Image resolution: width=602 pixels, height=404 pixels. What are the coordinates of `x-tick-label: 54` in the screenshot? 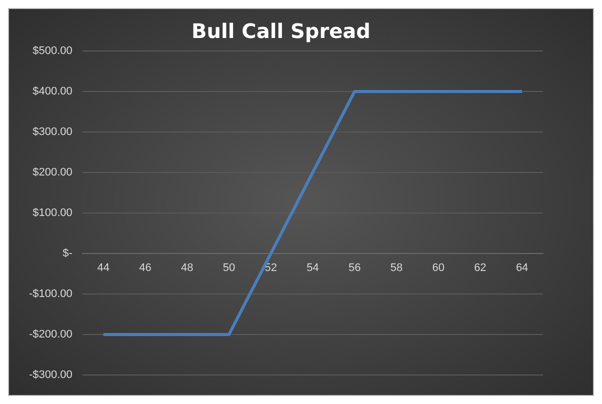 It's located at (312, 268).